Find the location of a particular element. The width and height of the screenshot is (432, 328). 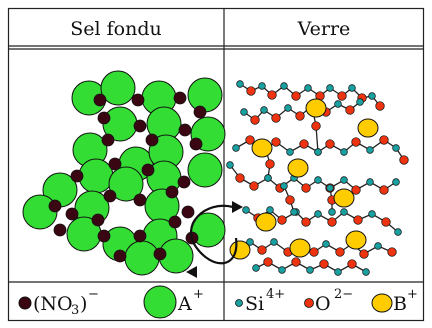

teal-dot-icon is located at coordinates (239, 303).